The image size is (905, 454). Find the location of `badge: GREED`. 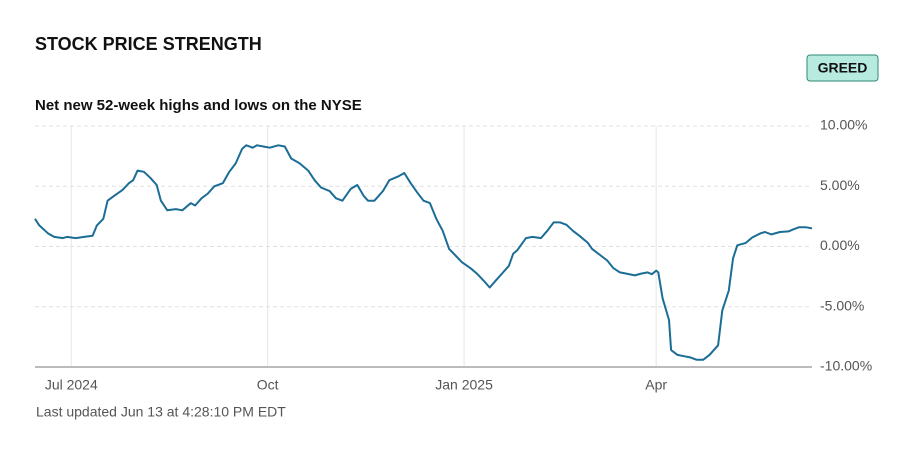

badge: GREED is located at coordinates (843, 68).